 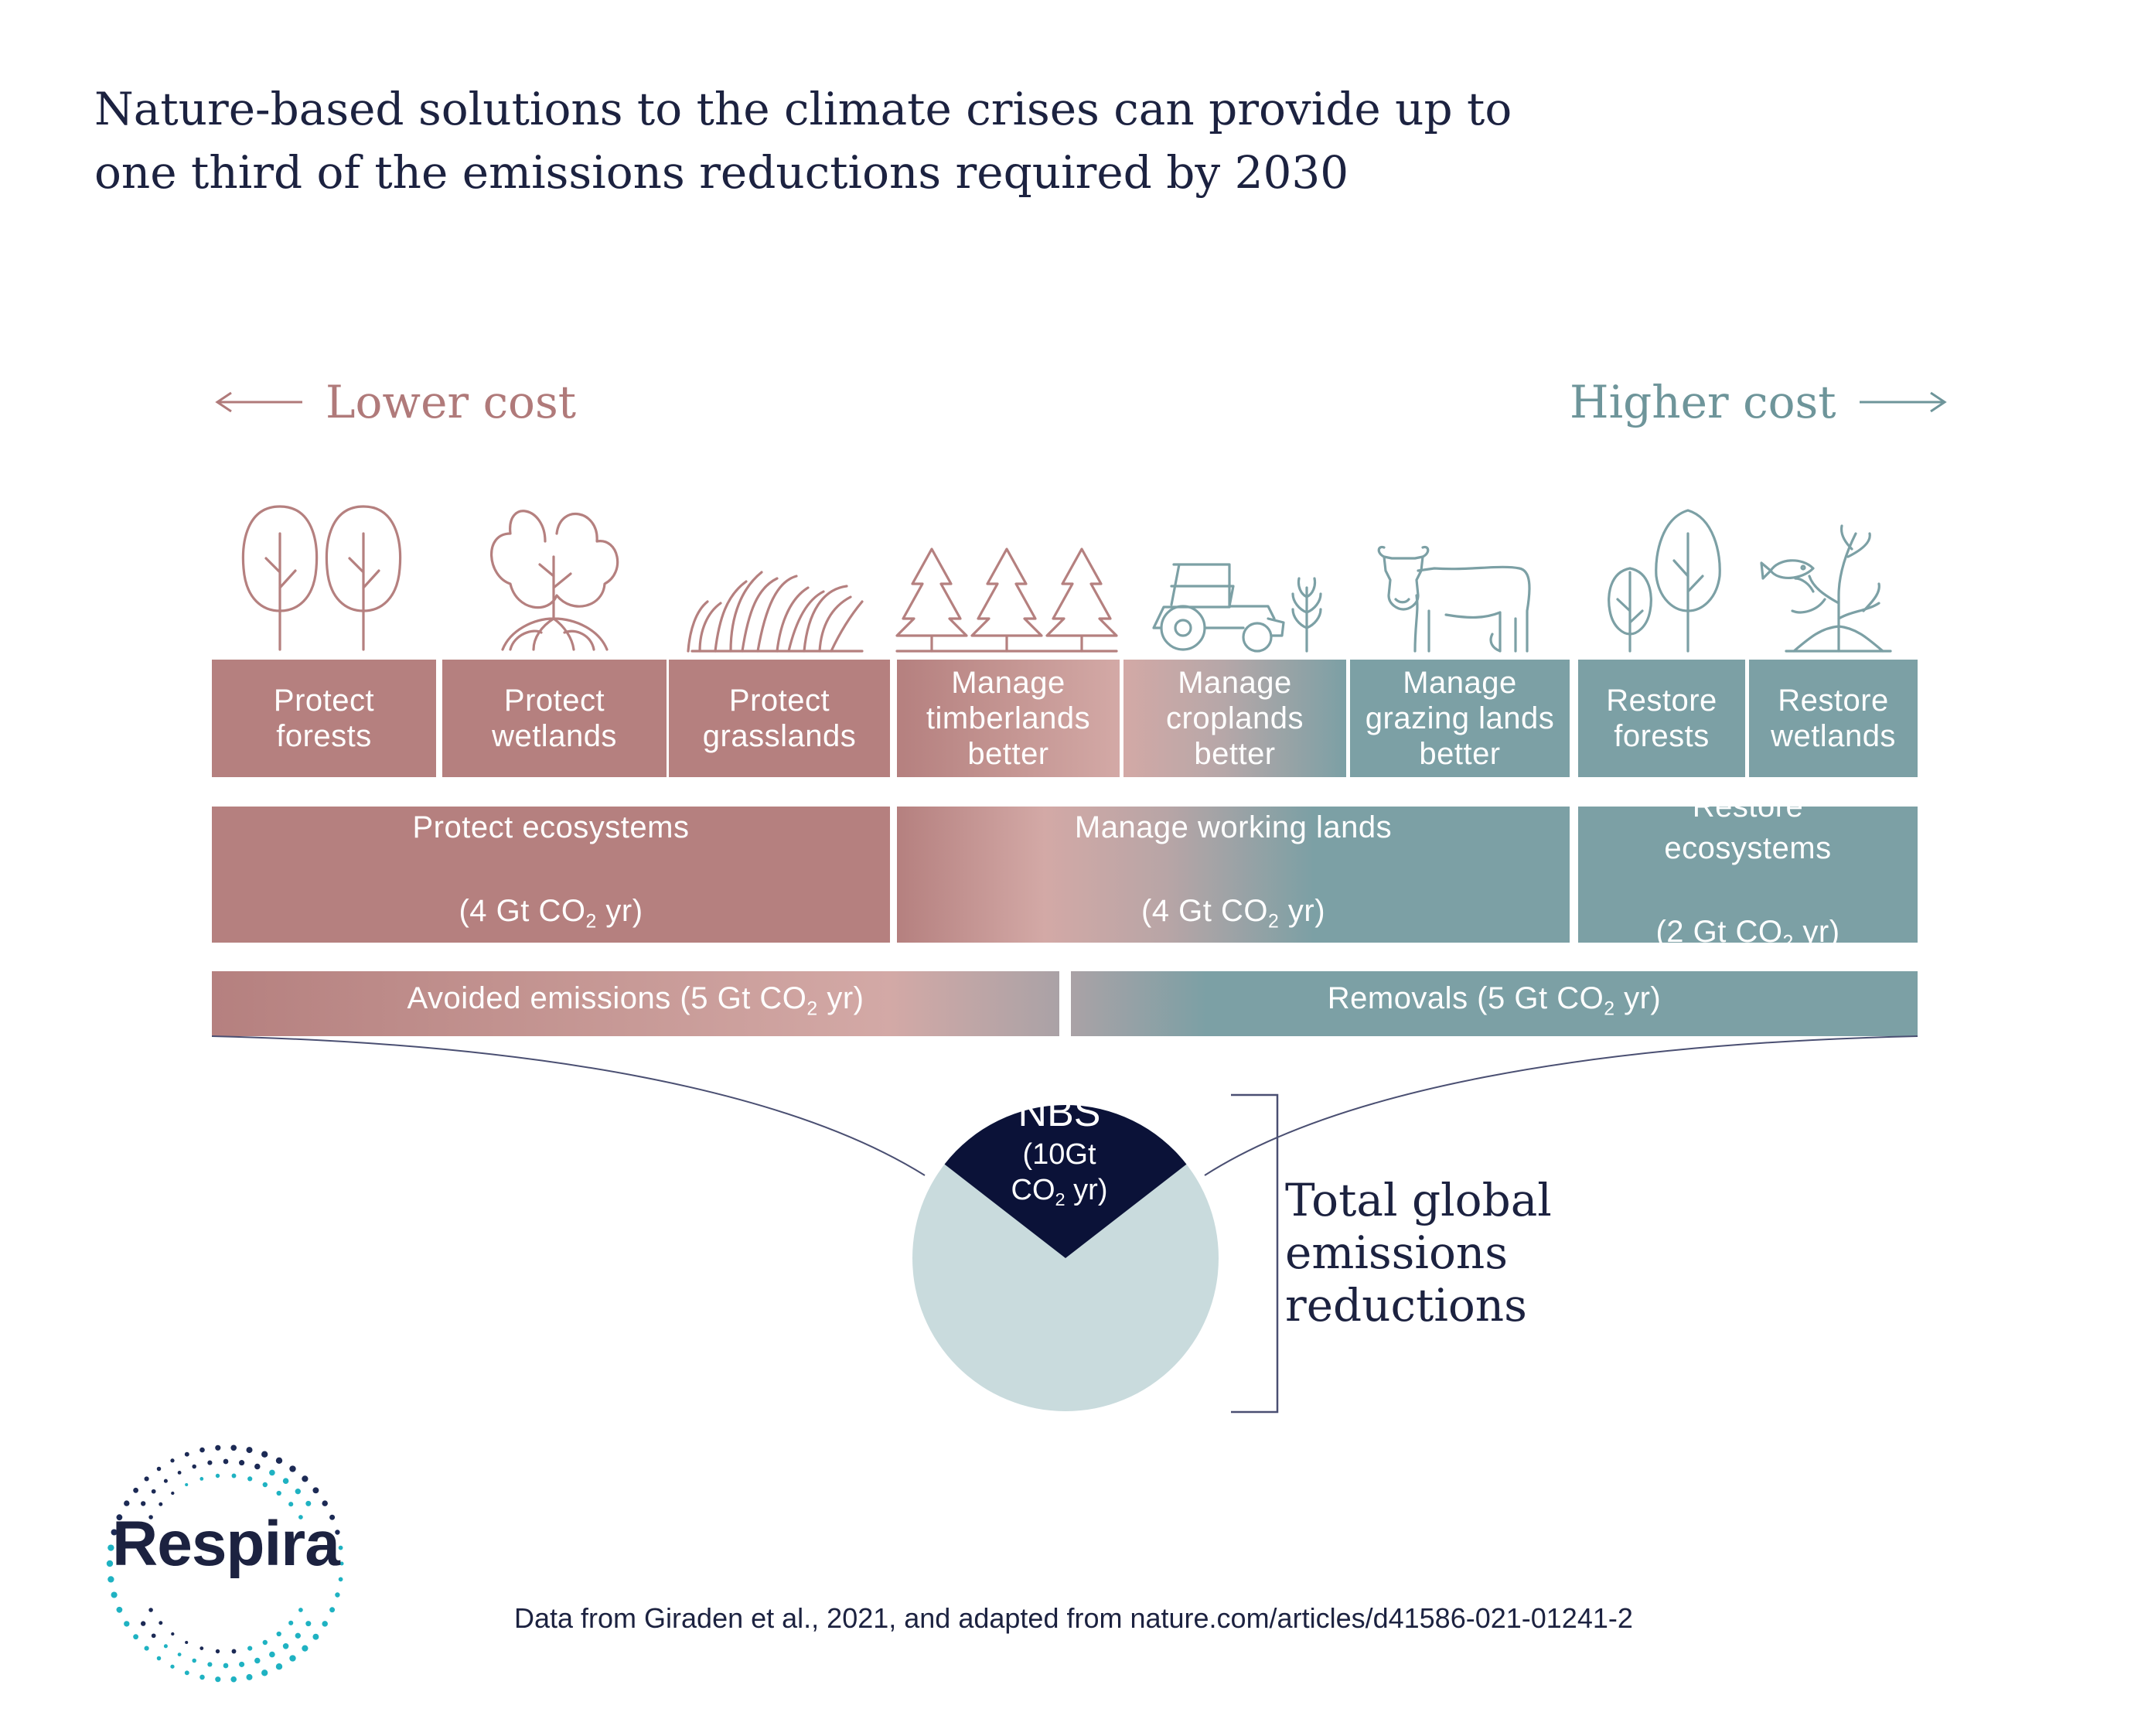 I want to click on action-box-manage-timberlands: Manage timberlands better, so click(x=1009, y=718).